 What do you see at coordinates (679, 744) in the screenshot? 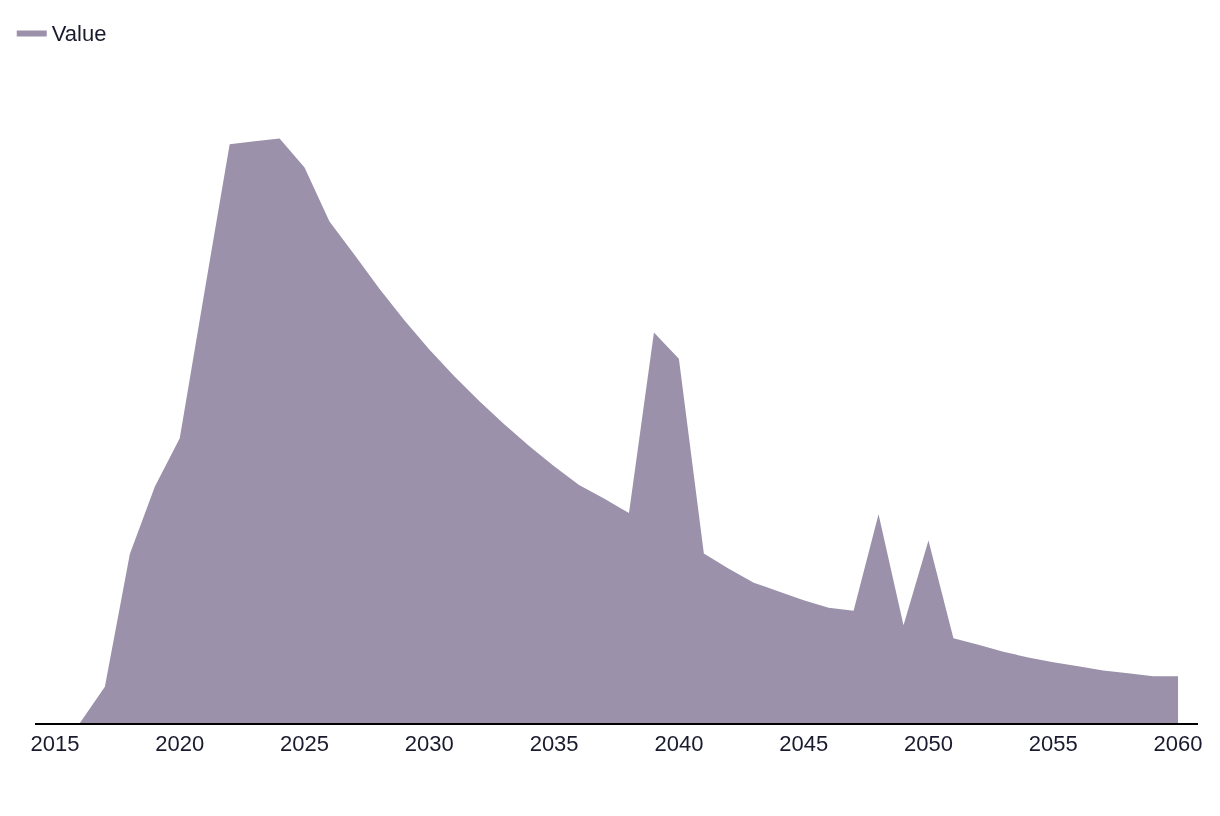
I see `x-tick-label: 2040` at bounding box center [679, 744].